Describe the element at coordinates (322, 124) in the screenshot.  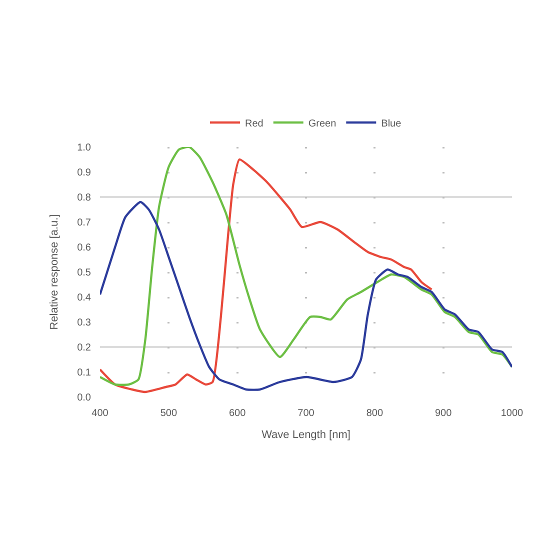
I see `legend-label: Green` at that location.